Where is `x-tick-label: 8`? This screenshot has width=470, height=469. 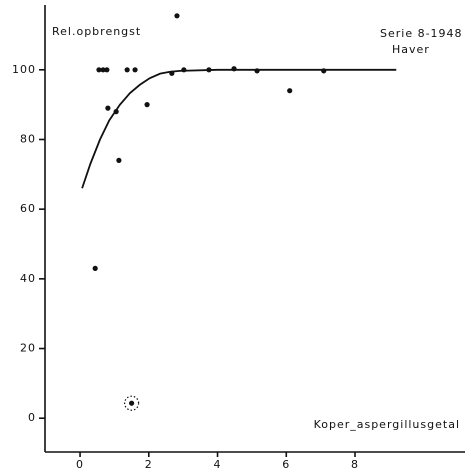 x-tick-label: 8 is located at coordinates (355, 463).